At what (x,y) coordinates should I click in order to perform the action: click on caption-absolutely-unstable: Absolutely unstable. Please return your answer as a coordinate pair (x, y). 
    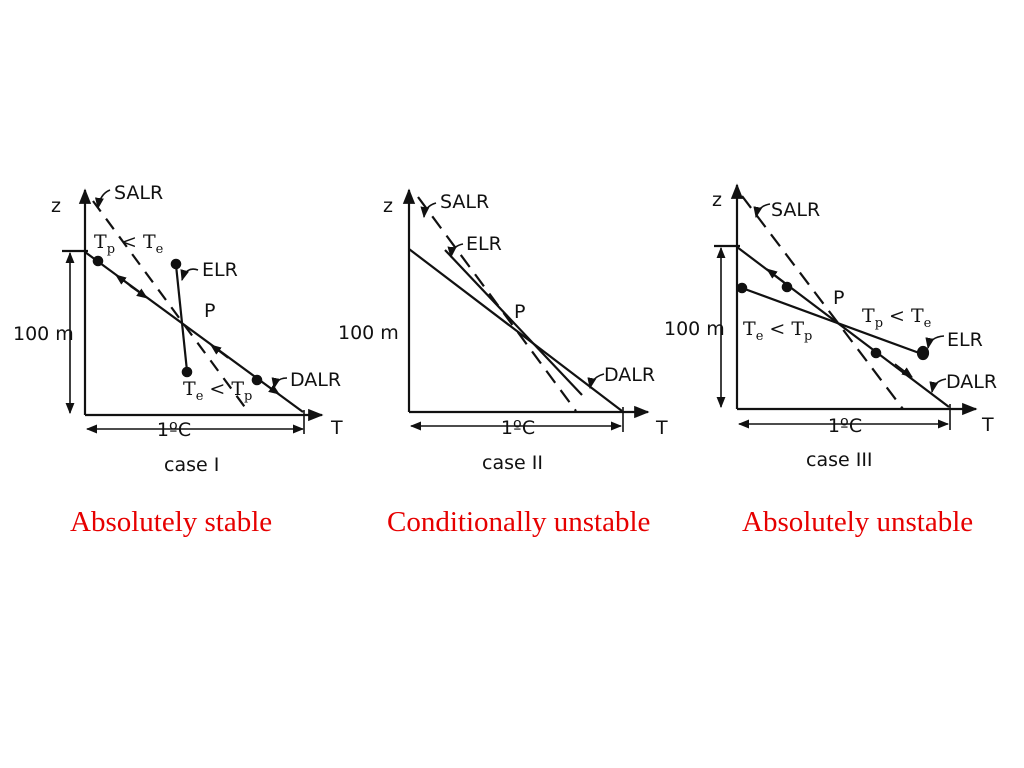
    Looking at the image, I should click on (858, 522).